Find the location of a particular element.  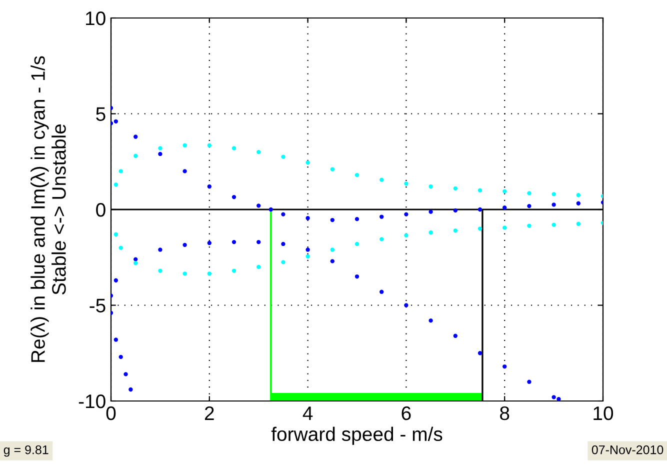

y-tick-label: 10 is located at coordinates (96, 18).